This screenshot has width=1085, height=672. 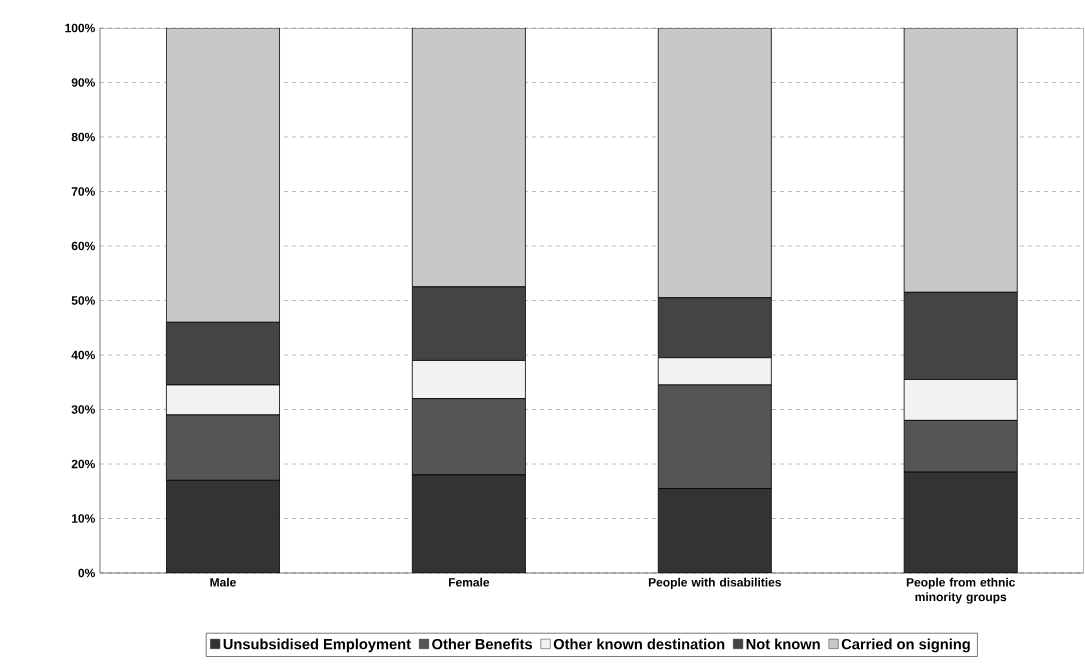 I want to click on y-tick-label: 70%, so click(x=83, y=191).